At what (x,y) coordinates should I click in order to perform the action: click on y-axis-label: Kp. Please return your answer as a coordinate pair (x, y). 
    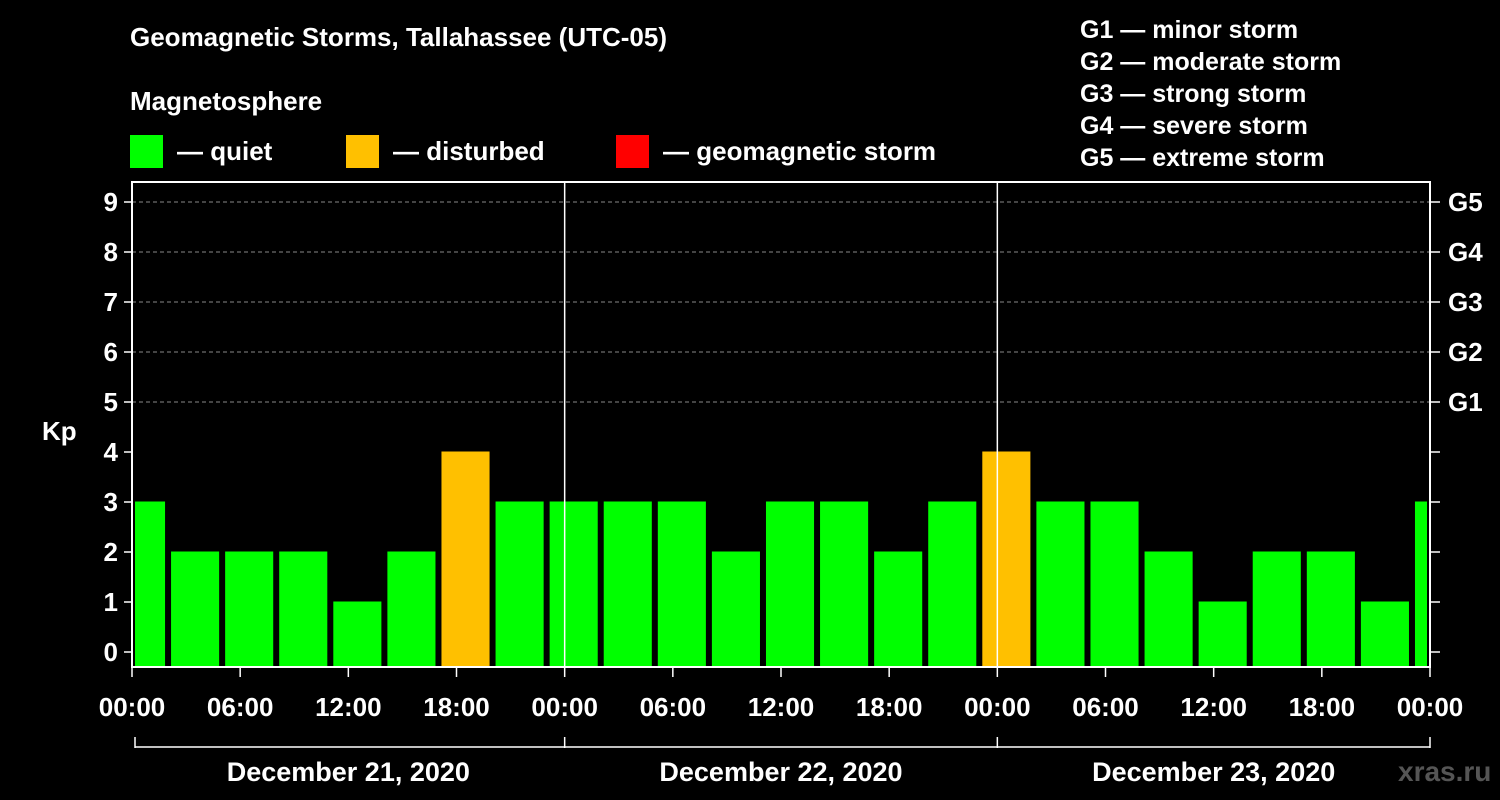
    Looking at the image, I should click on (59, 431).